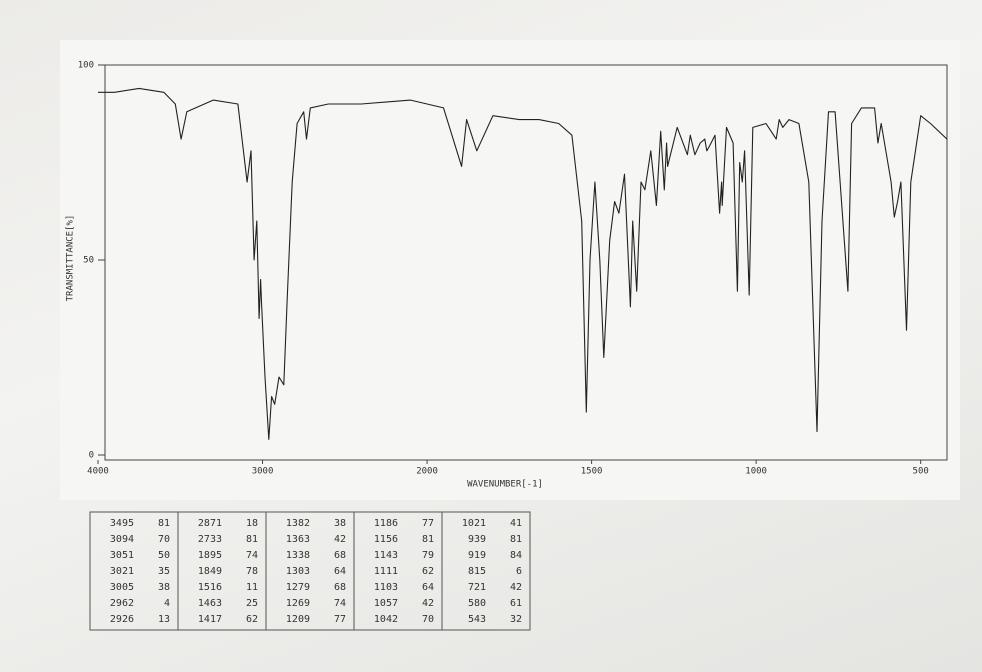 This screenshot has width=982, height=672. Describe the element at coordinates (71, 258) in the screenshot. I see `y-axis-label: TRANSMITTANCE[%]` at that location.